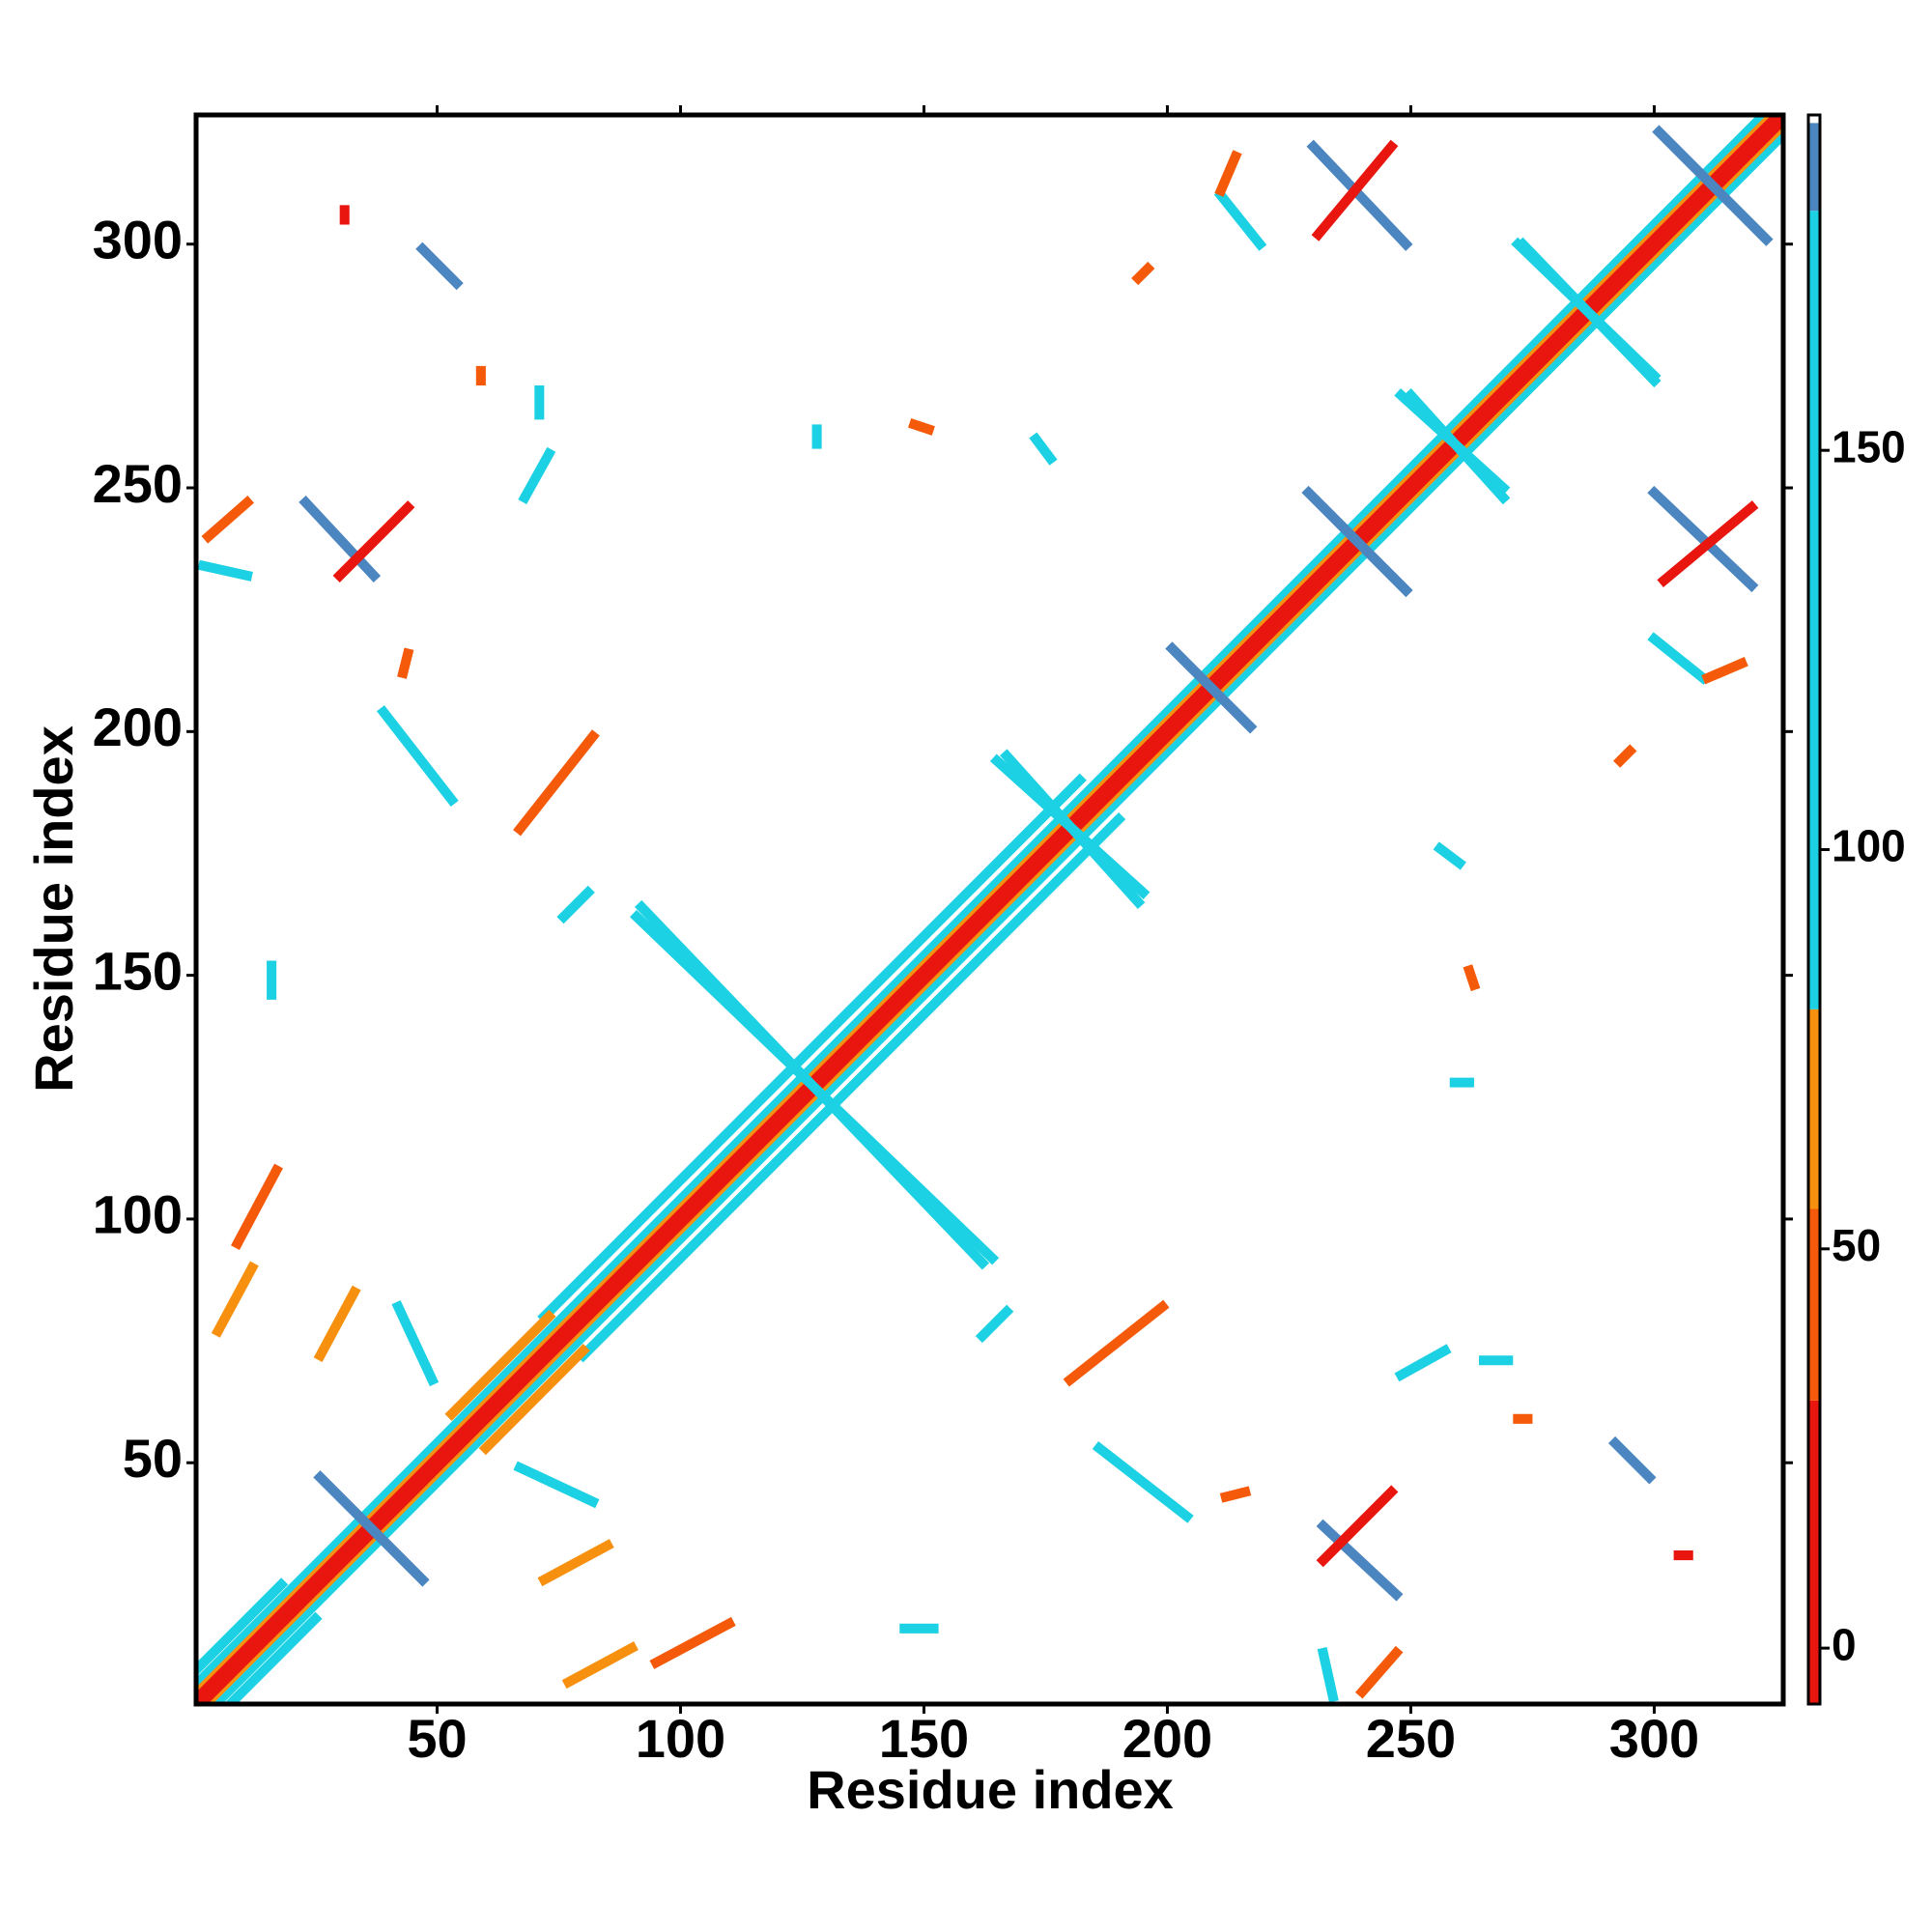 Image resolution: width=1932 pixels, height=1932 pixels. What do you see at coordinates (138, 970) in the screenshot?
I see `y-tick-label: 150` at bounding box center [138, 970].